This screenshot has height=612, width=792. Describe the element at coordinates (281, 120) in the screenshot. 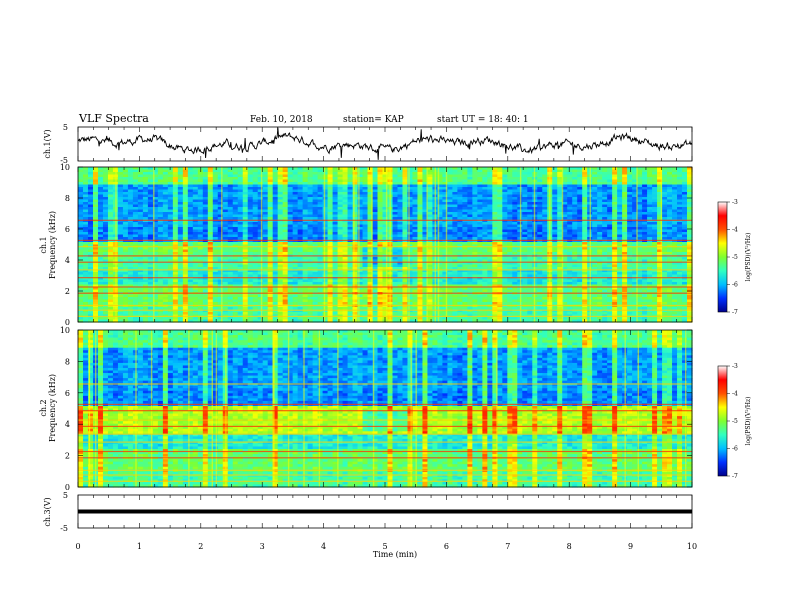

I see `date-label: Feb. 10, 2018` at that location.